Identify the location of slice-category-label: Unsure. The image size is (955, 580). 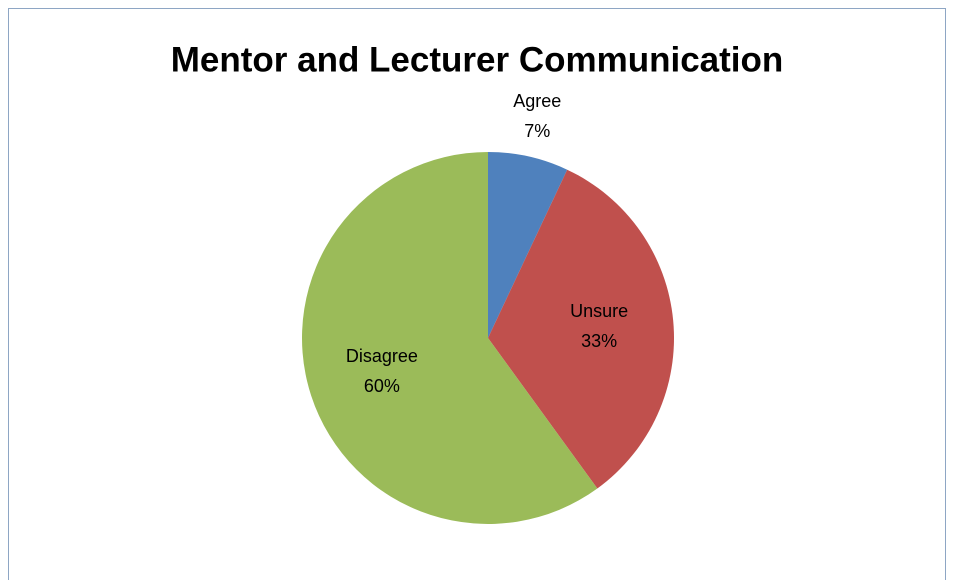
(599, 311).